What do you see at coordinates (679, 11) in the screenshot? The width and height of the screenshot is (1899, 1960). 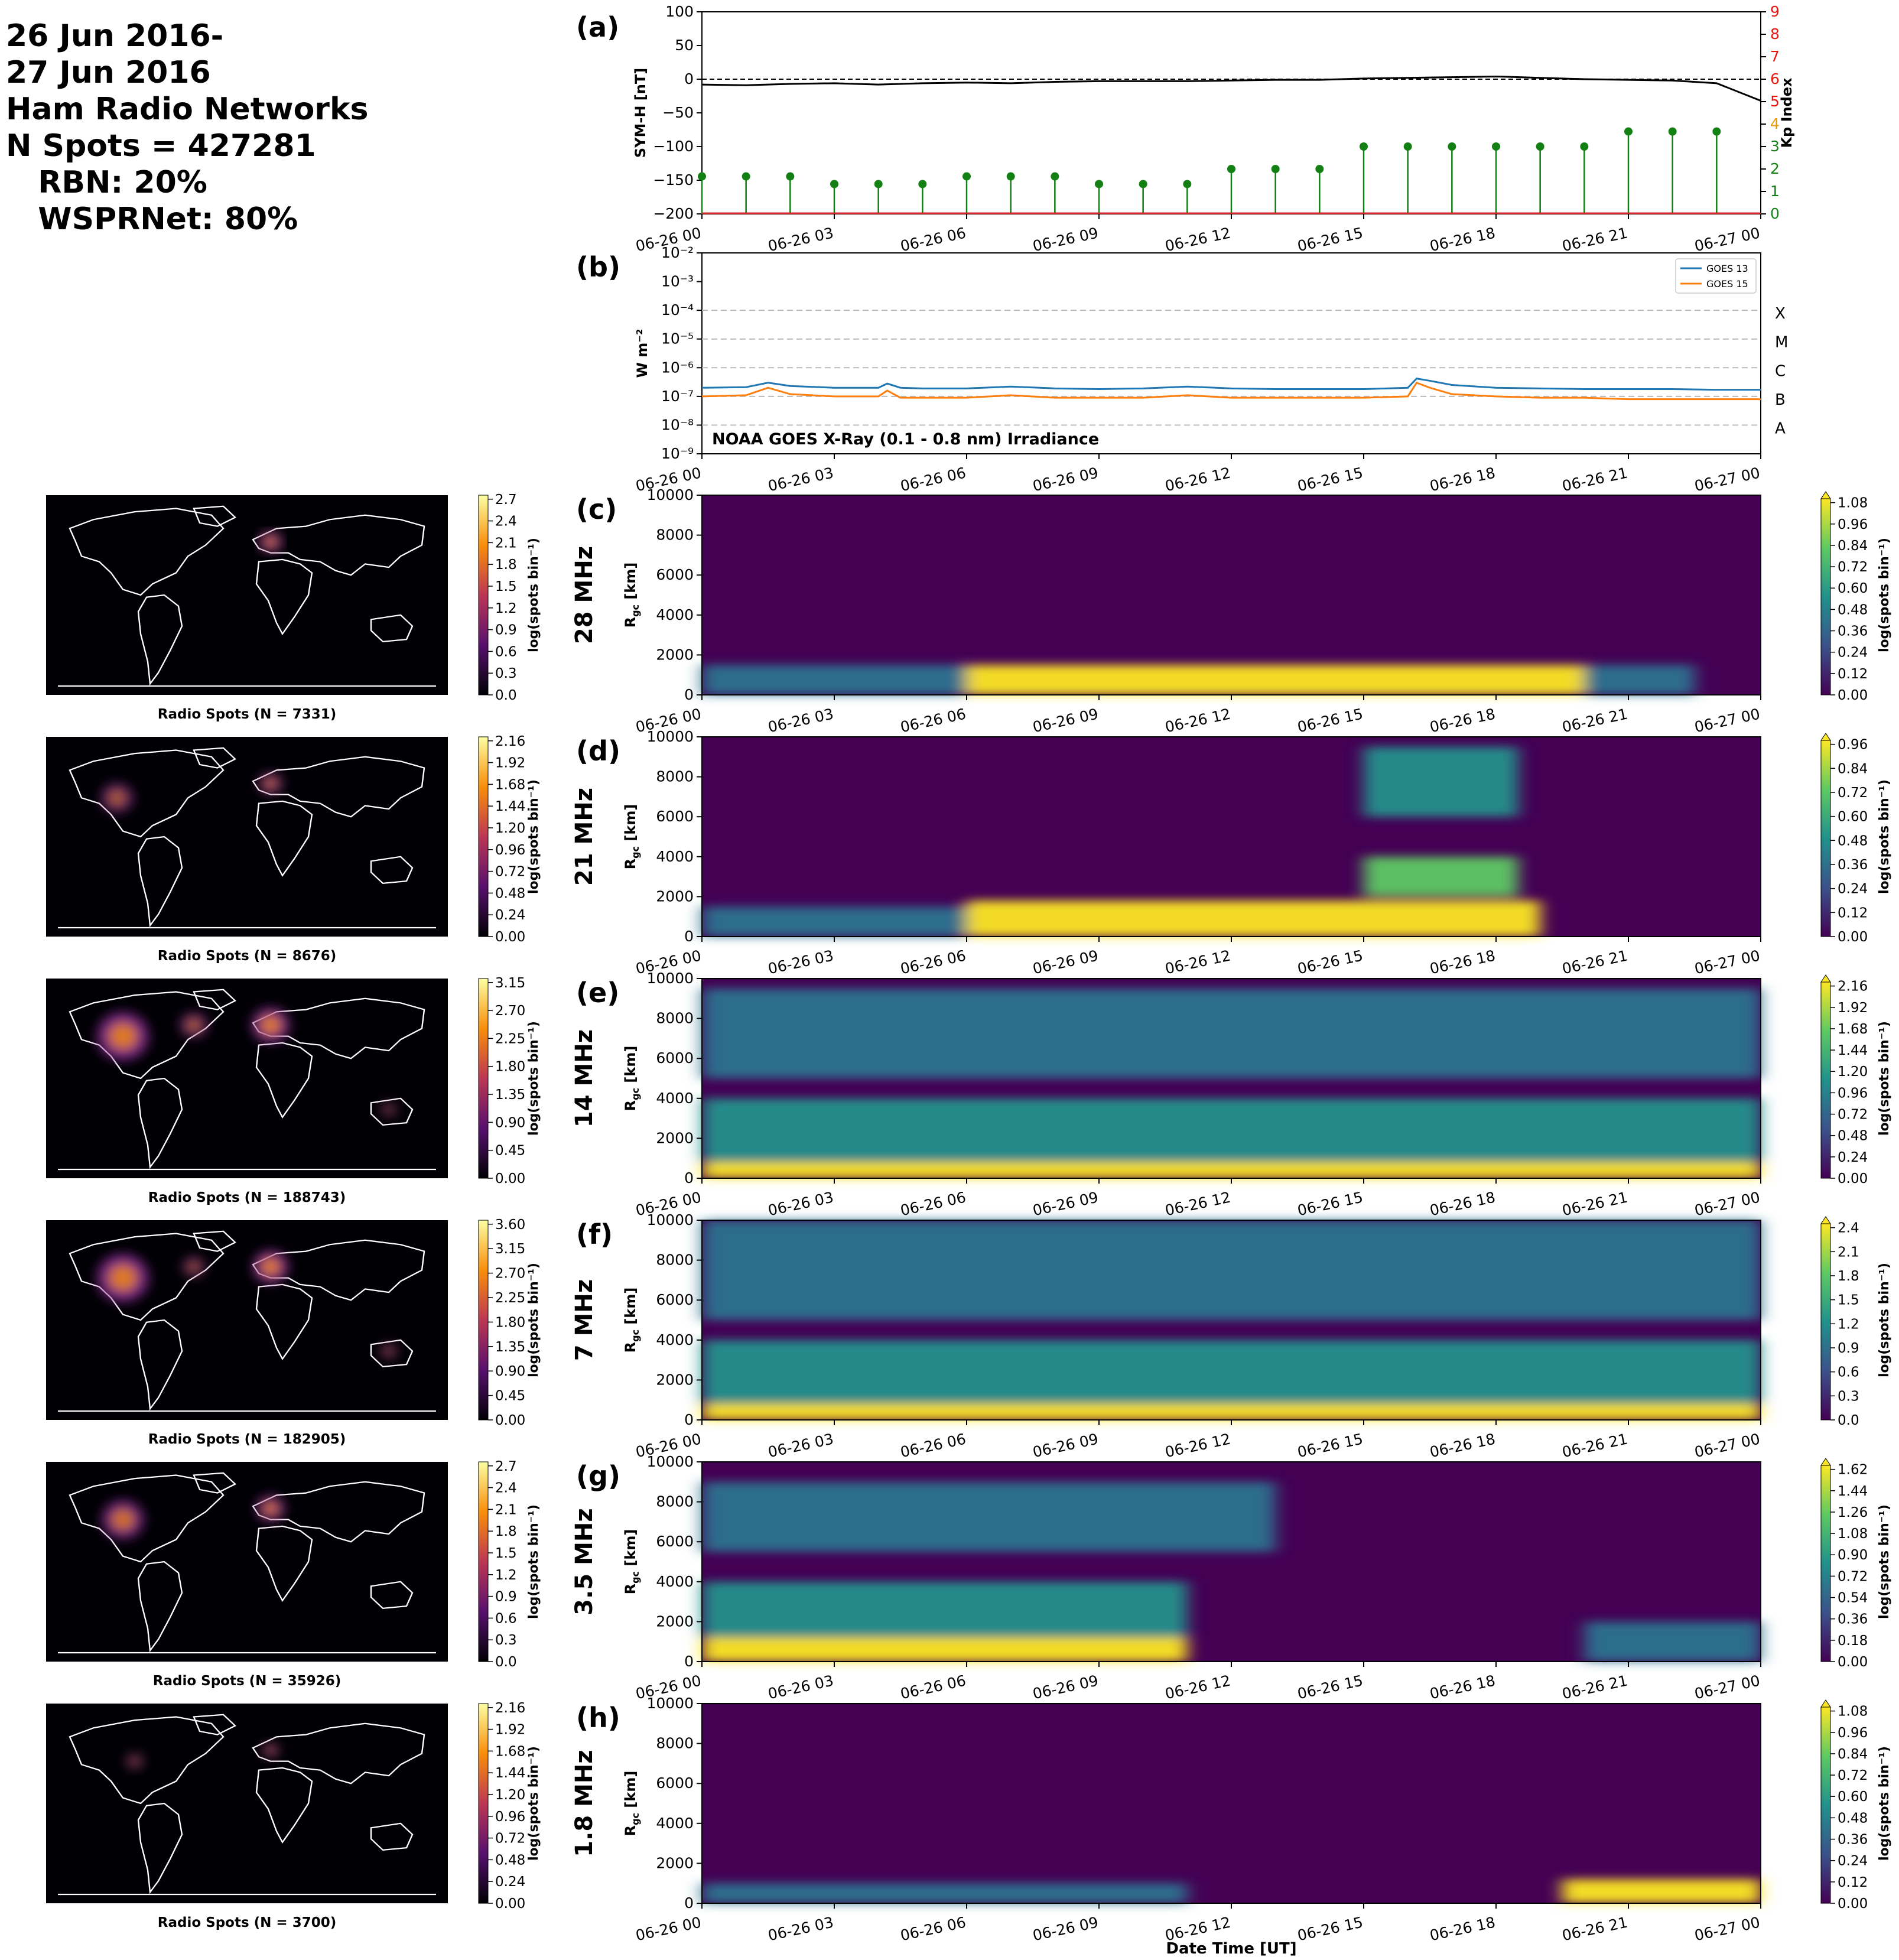 I see `y-tick-label: 100` at bounding box center [679, 11].